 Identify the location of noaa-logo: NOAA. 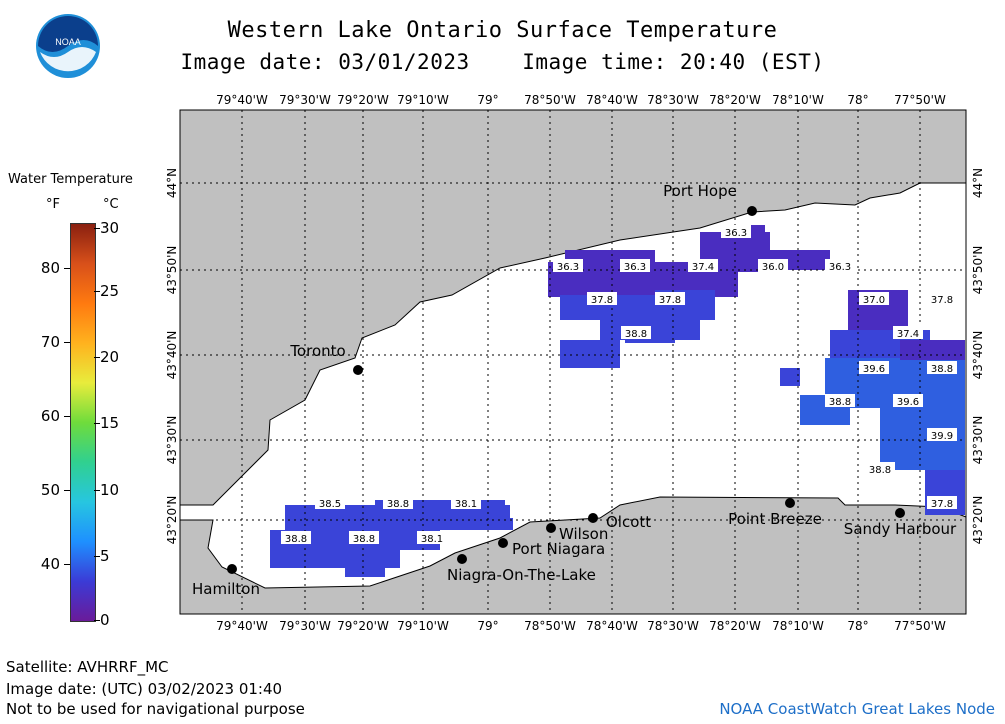
(68, 46).